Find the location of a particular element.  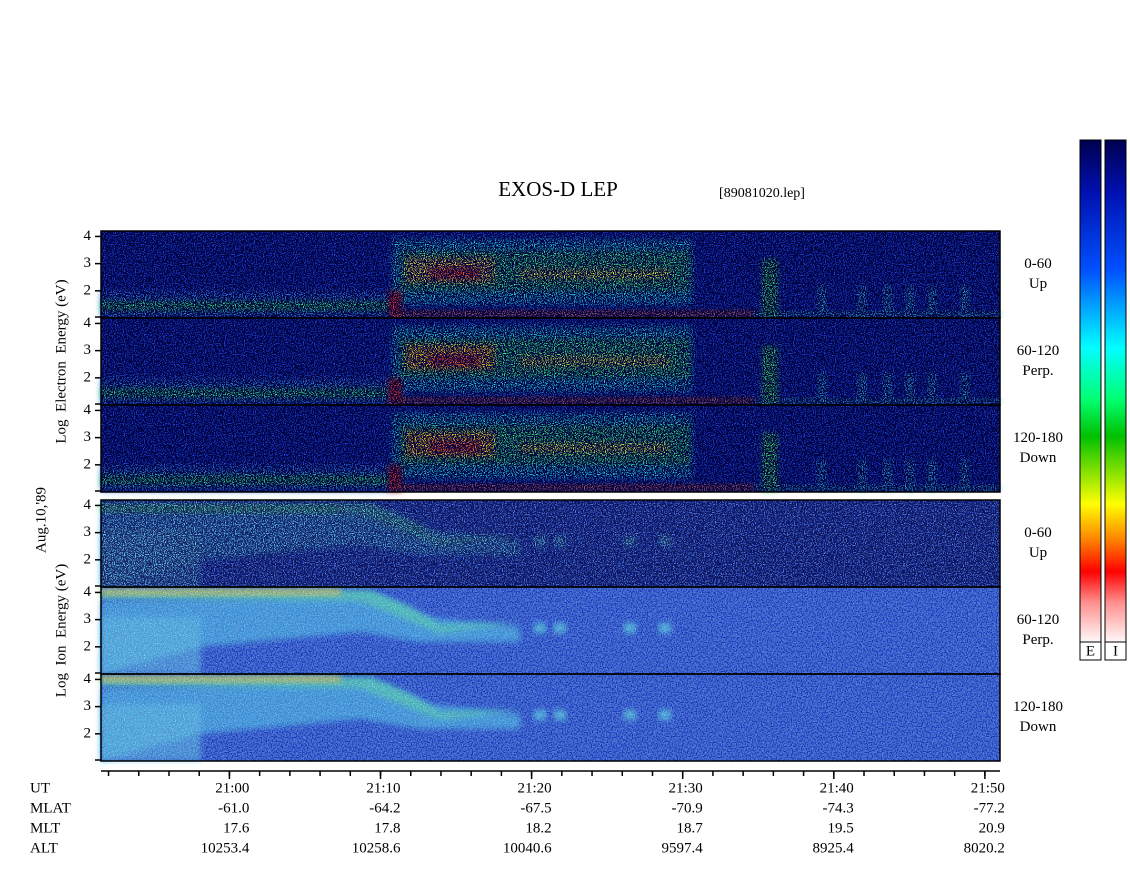

date-label: Aug.10,'89 is located at coordinates (41, 520).